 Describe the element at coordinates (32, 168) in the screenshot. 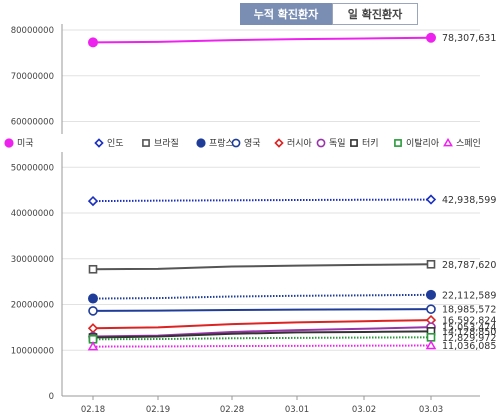

I see `y-tick-label-5: 50000000` at that location.